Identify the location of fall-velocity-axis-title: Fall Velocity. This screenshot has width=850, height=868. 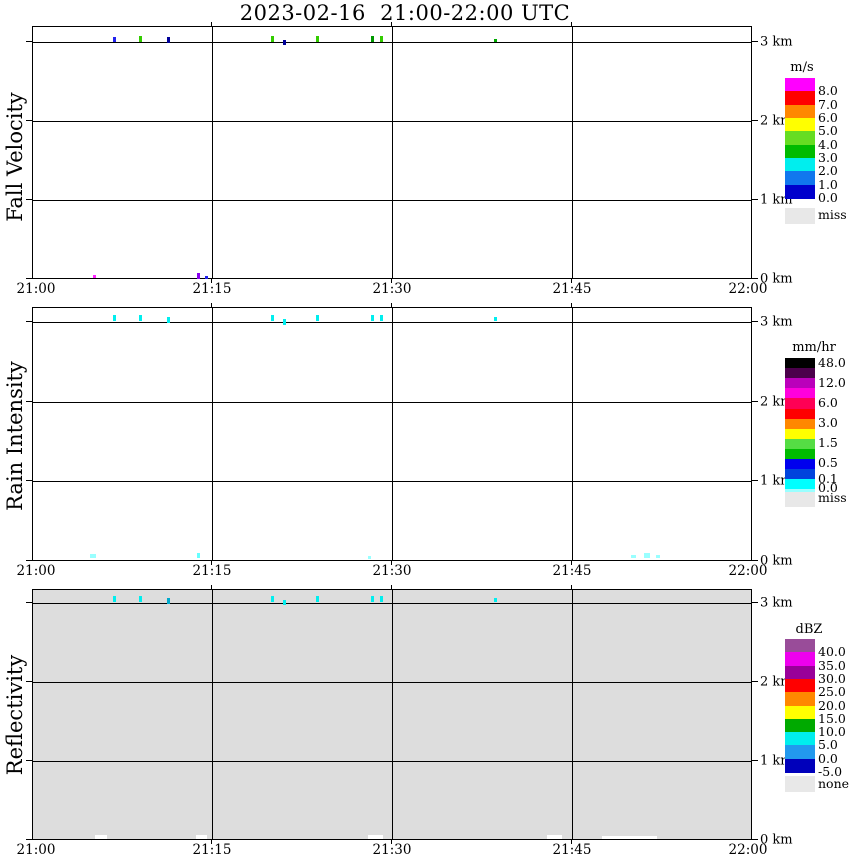
(15, 157).